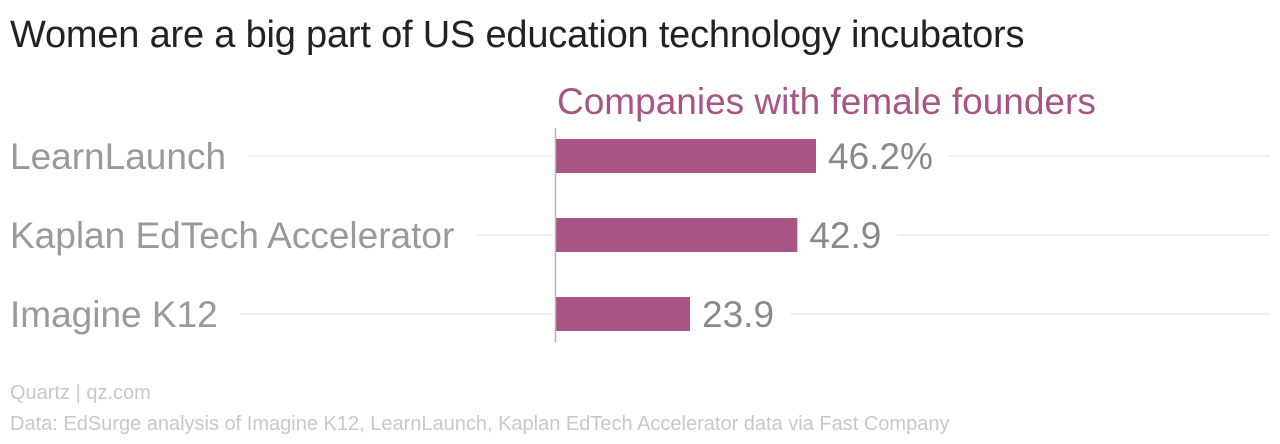 The height and width of the screenshot is (444, 1280). Describe the element at coordinates (826, 101) in the screenshot. I see `series-title: Companies with female founders` at that location.